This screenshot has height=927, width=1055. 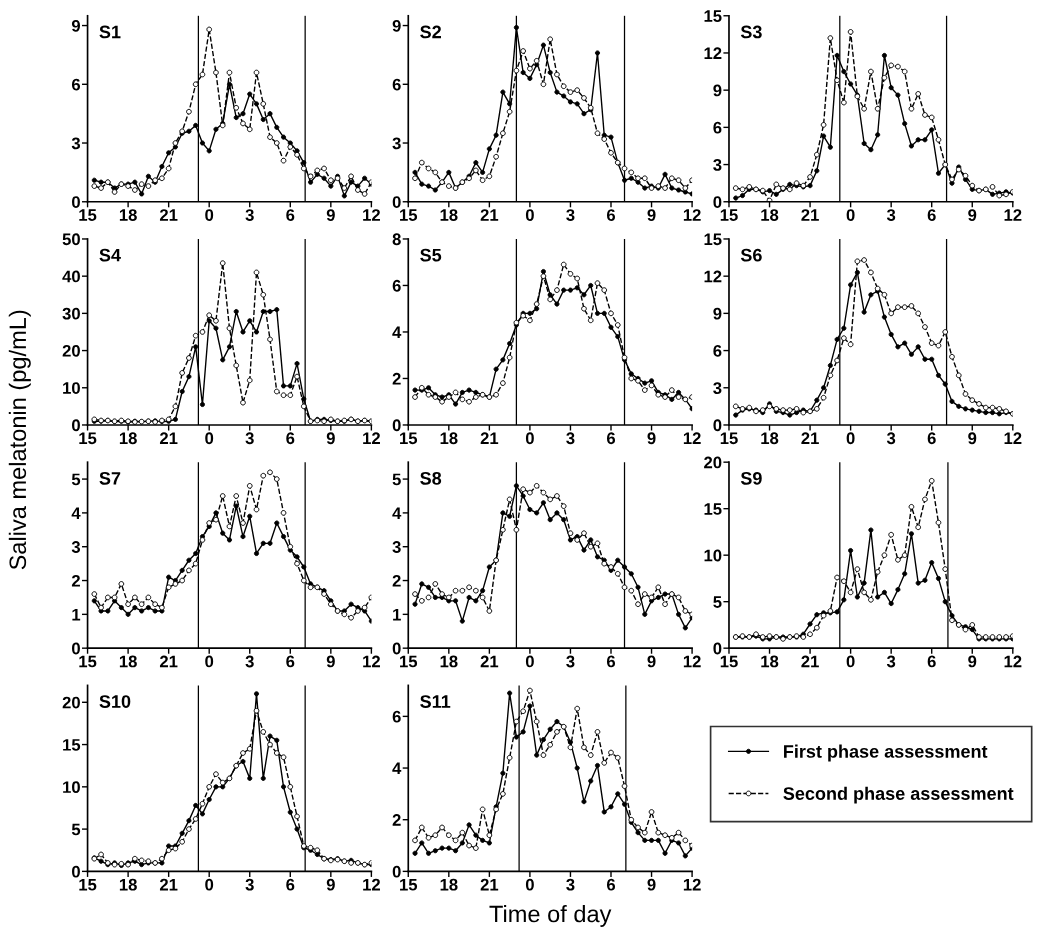 What do you see at coordinates (751, 255) in the screenshot?
I see `chart-title: S6` at bounding box center [751, 255].